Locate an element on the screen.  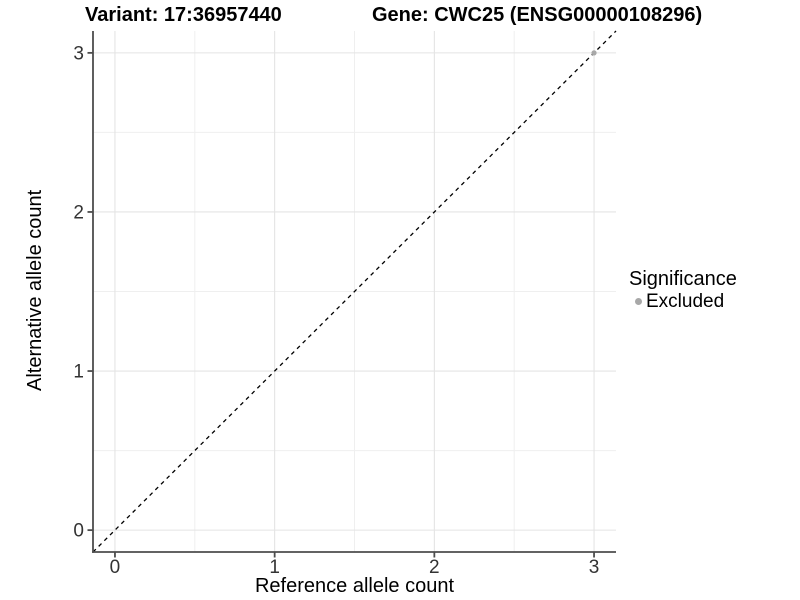
x-tick-label: 3 is located at coordinates (594, 567).